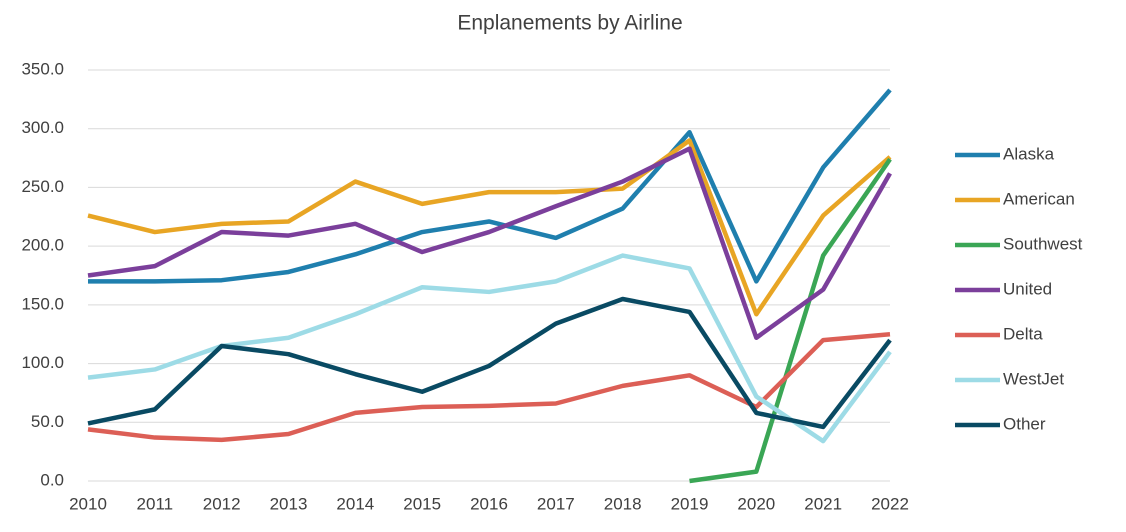 The image size is (1126, 532). Describe the element at coordinates (1029, 153) in the screenshot. I see `legend-label: Alaska` at that location.